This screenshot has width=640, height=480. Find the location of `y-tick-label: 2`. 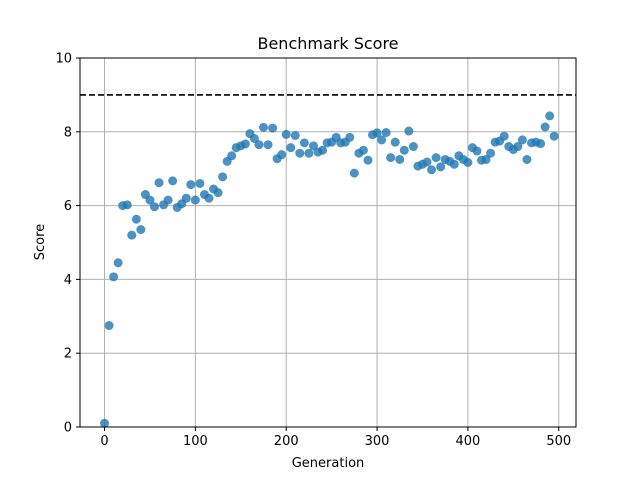

y-tick-label: 2 is located at coordinates (68, 354).